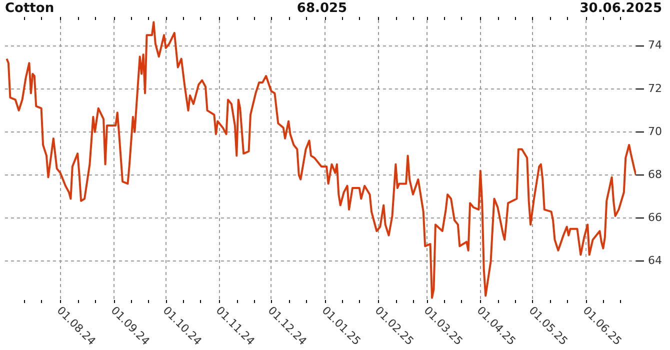 The image size is (670, 350). I want to click on y-tick-label: 74, so click(655, 45).